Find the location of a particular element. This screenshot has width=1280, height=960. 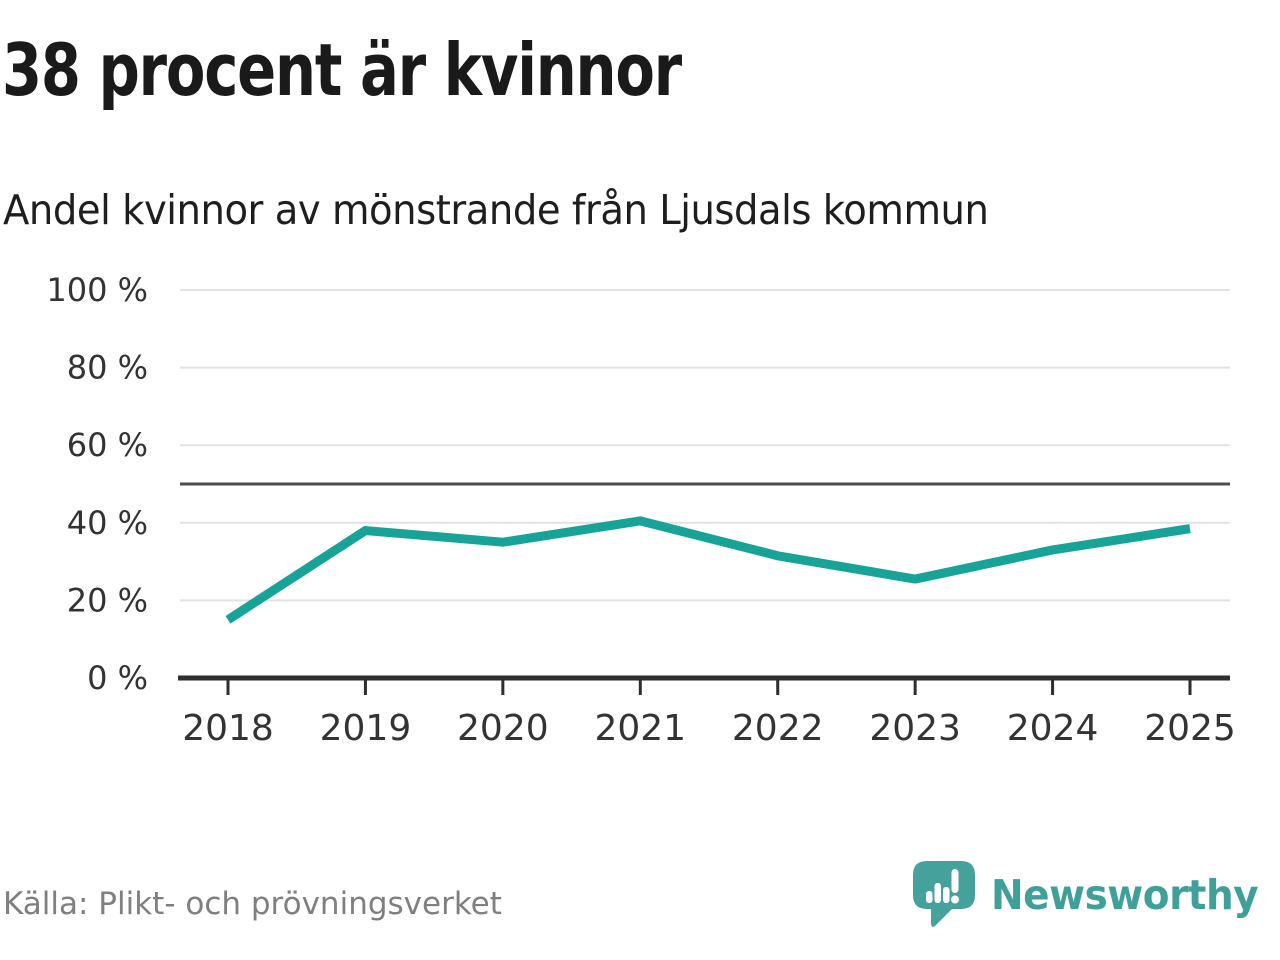

y-tick-label: 80 % is located at coordinates (107, 368).